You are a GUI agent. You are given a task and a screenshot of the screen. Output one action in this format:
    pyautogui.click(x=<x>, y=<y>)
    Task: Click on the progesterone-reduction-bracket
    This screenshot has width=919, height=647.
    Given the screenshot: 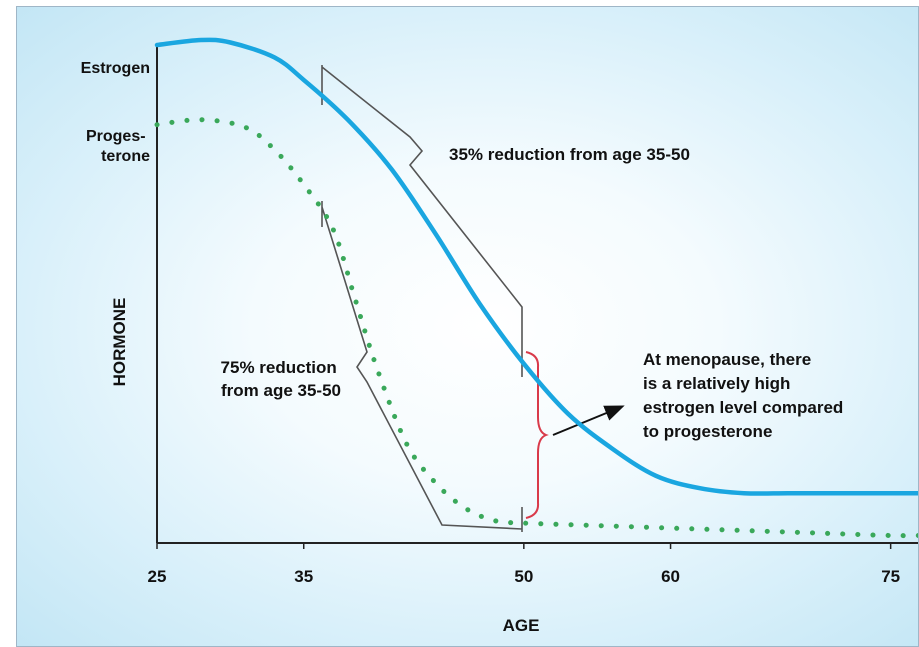 What is the action you would take?
    pyautogui.click(x=422, y=366)
    